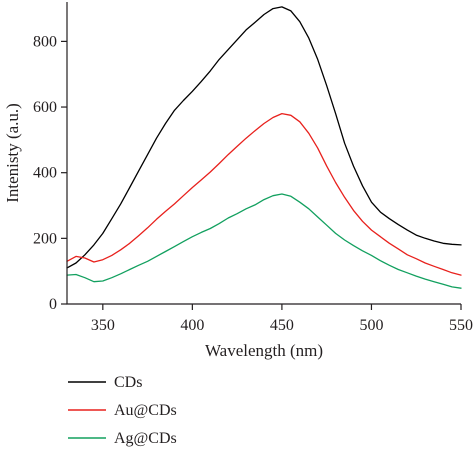 This screenshot has height=451, width=474. I want to click on y-axis-title: Intenisty (a.u.), so click(12, 153).